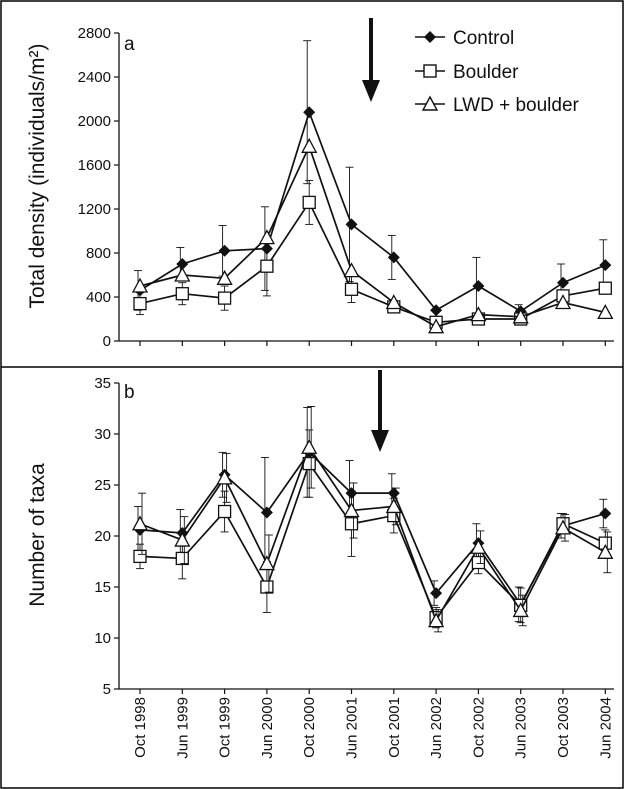 The height and width of the screenshot is (789, 624). I want to click on panel-b-y-tick-label: 15, so click(102, 587).